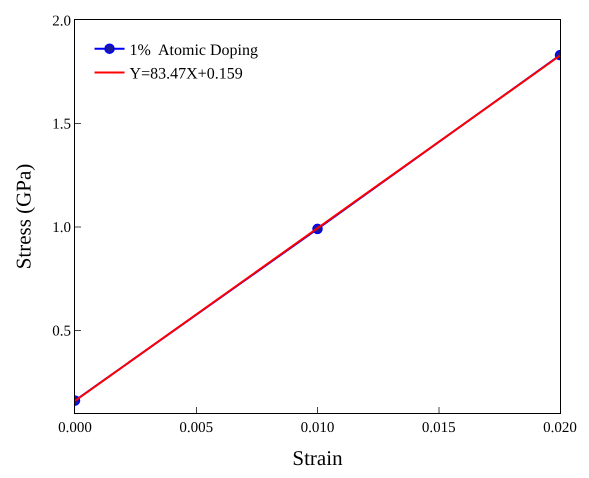 The image size is (589, 478). I want to click on x-axis-title: Strain, so click(318, 458).